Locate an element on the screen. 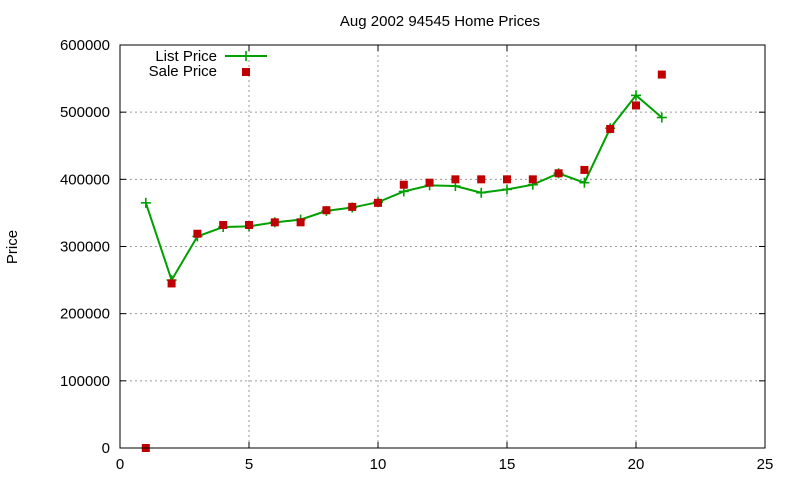 The image size is (800, 480). y-tick-label: 0 is located at coordinates (106, 448).